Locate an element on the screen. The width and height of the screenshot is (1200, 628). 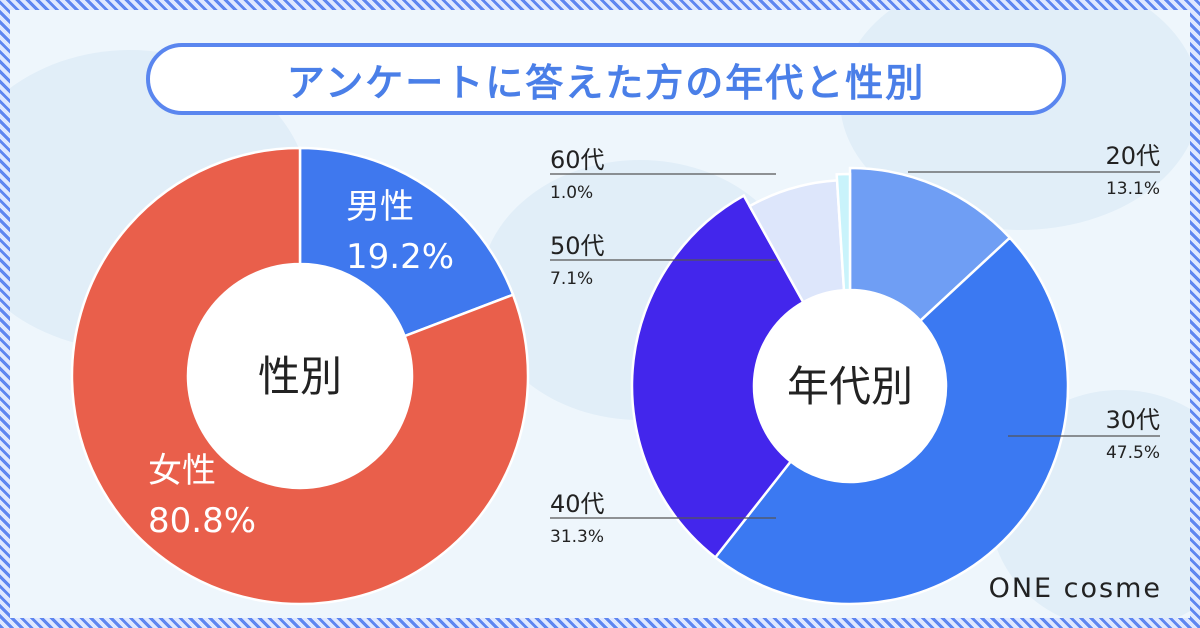
age-category-label: 40代 is located at coordinates (577, 504).